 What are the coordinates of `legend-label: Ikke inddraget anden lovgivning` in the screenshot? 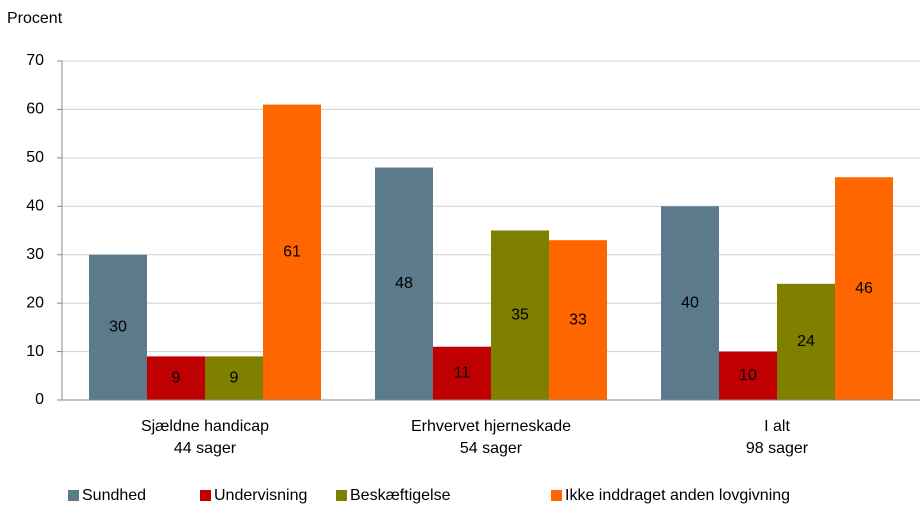 It's located at (677, 495).